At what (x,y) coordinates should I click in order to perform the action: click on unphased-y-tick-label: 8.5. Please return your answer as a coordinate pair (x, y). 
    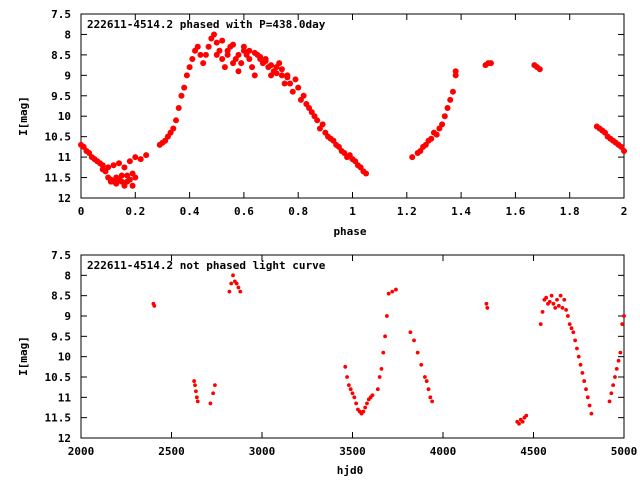
    Looking at the image, I should click on (61, 296).